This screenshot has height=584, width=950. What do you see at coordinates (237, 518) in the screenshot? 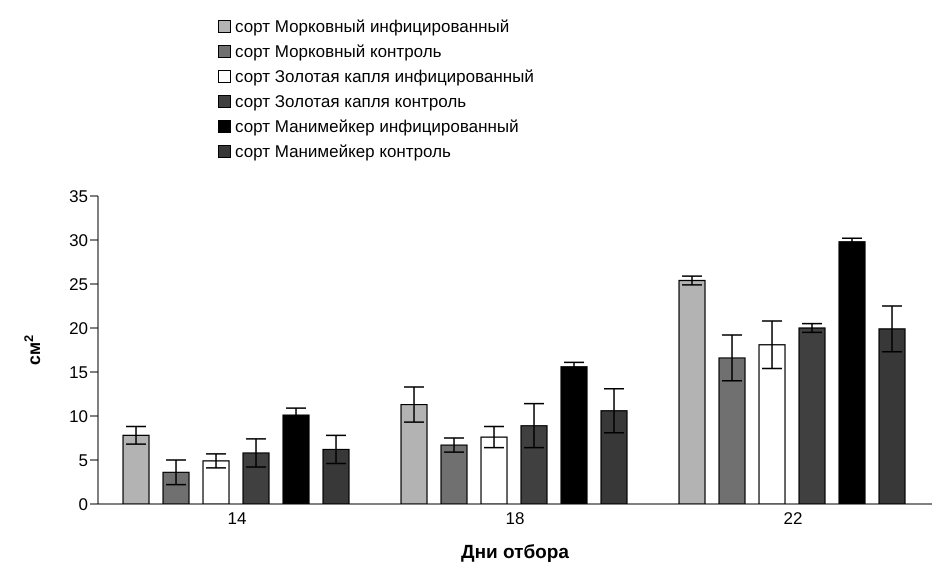
I see `x-tick-label: 14` at bounding box center [237, 518].